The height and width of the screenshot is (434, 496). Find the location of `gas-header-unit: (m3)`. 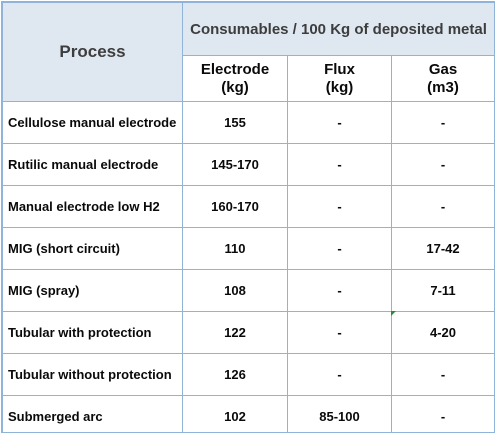

gas-header-unit: (m3) is located at coordinates (443, 87).